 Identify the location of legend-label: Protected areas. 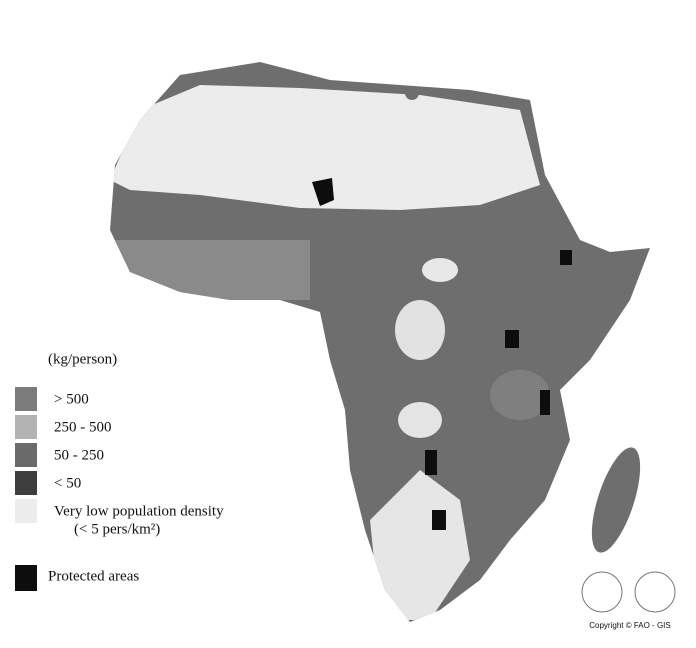
(93, 576).